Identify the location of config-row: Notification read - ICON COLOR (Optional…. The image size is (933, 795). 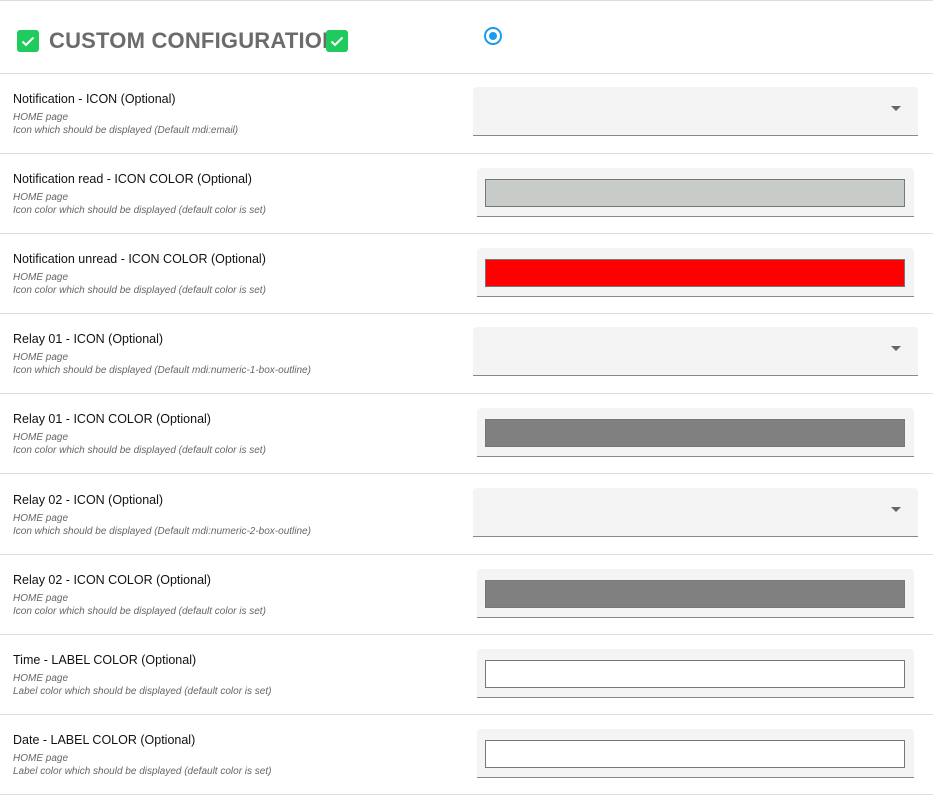
(466, 194).